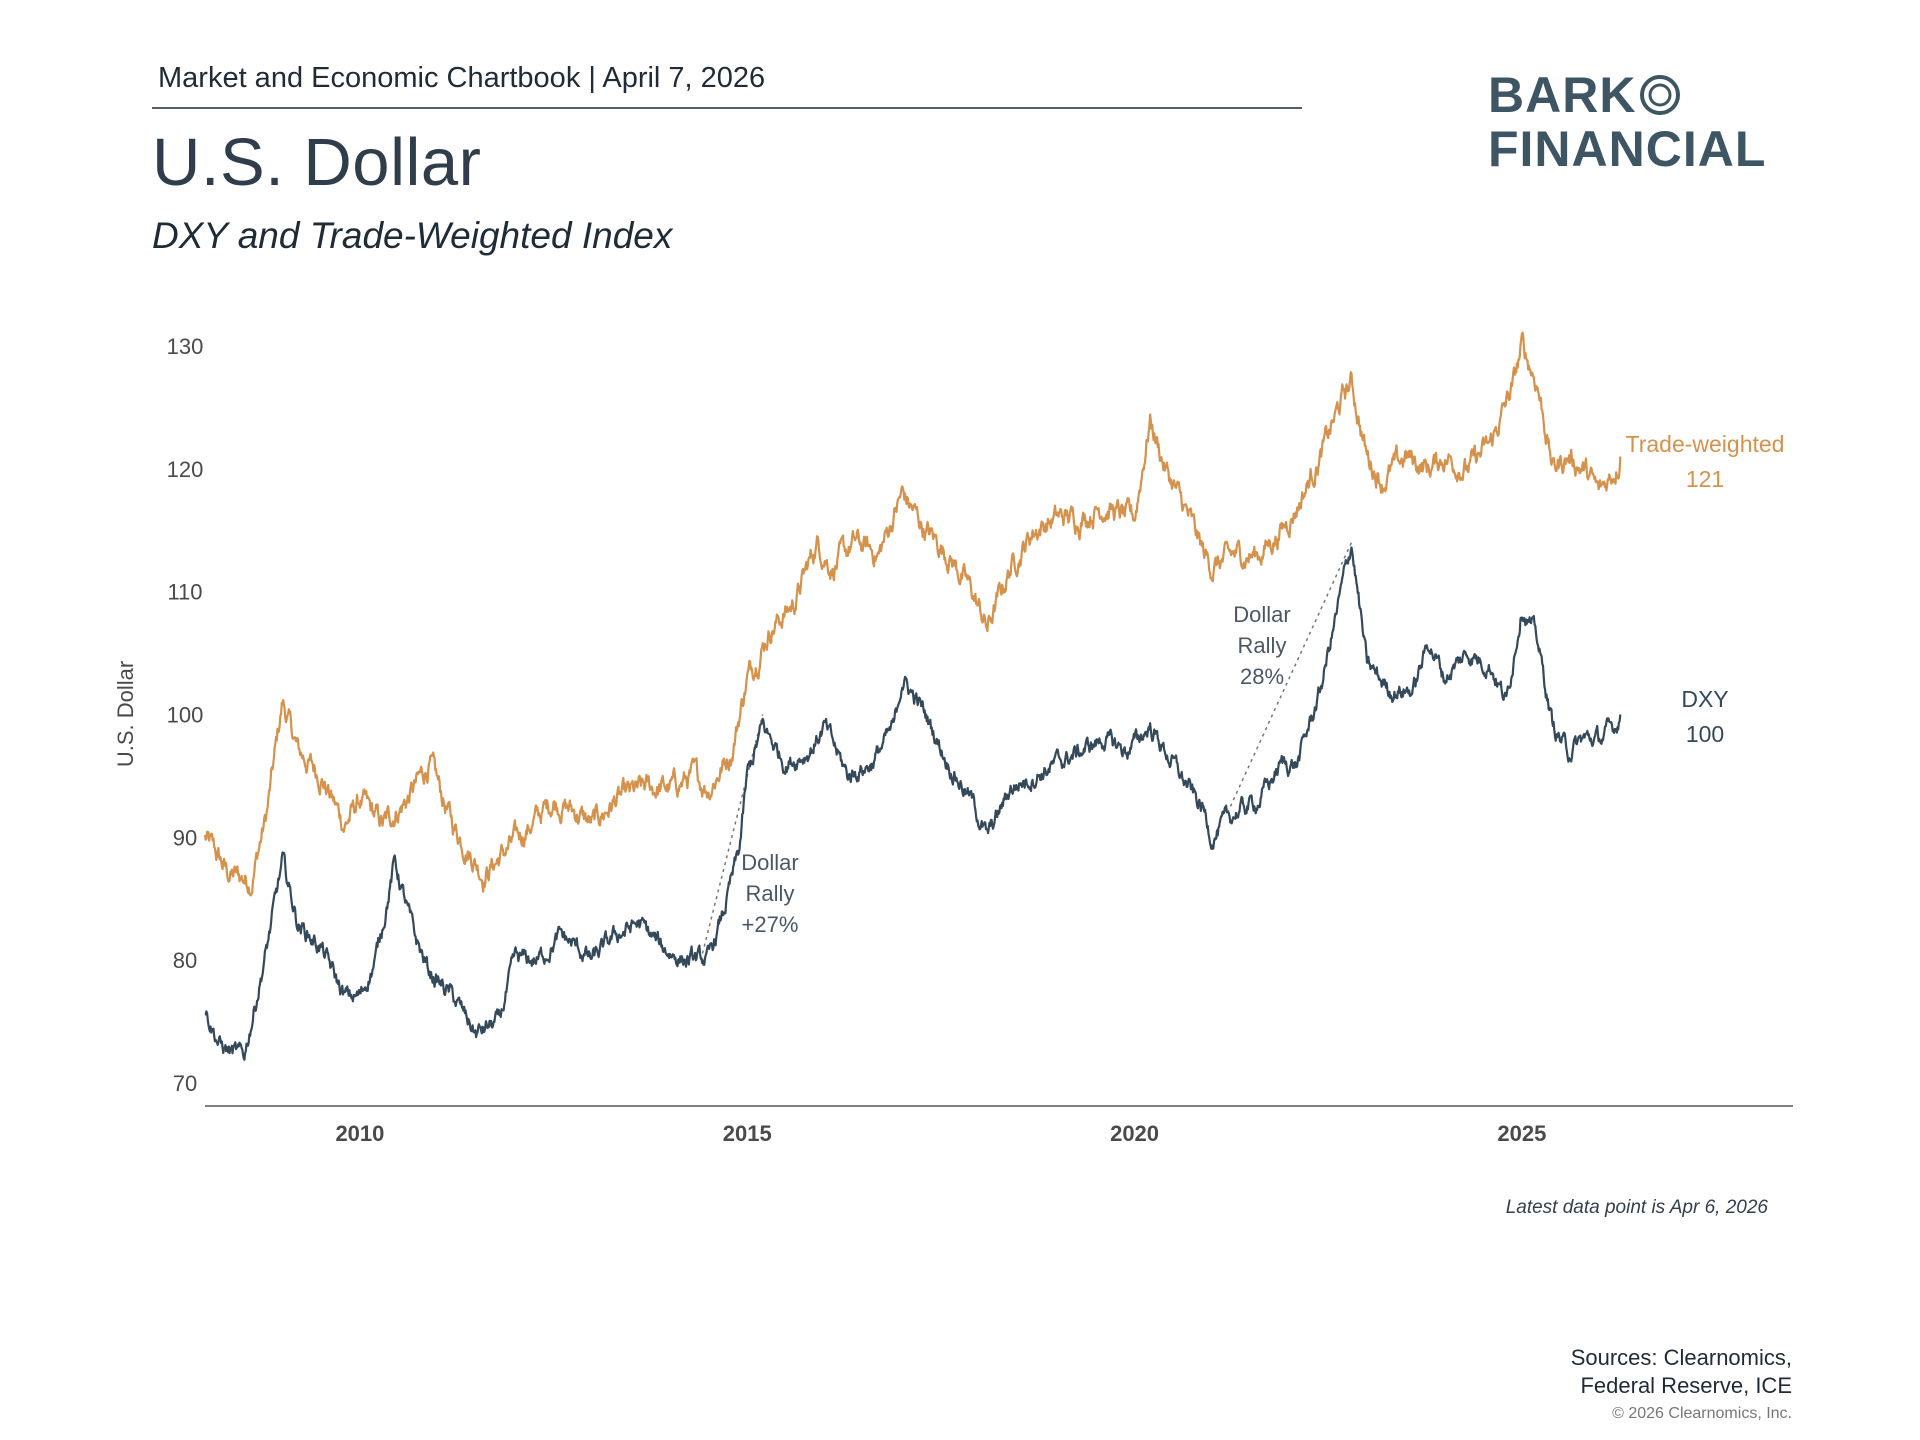  I want to click on x-tick-label: 2015, so click(747, 1133).